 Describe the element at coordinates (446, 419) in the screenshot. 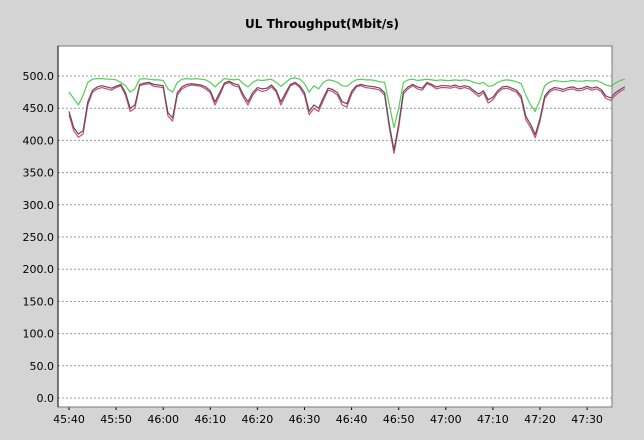

I see `x-tick-label: 47:00` at that location.